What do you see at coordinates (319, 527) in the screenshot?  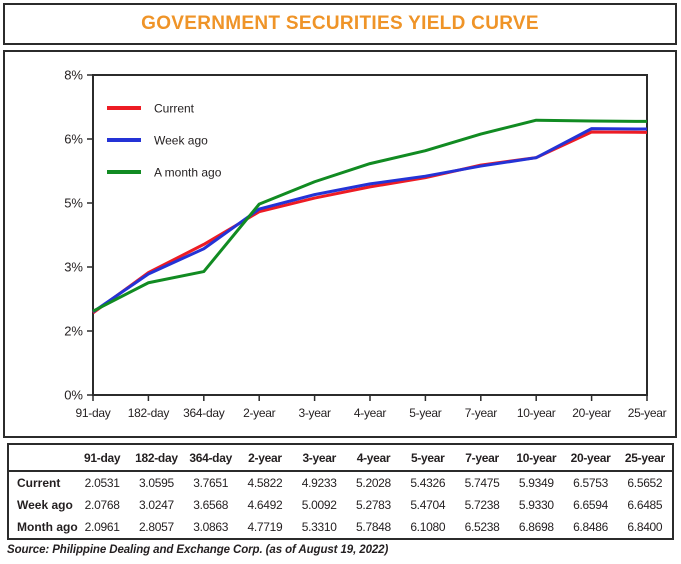 I see `table-cell: 5.3310` at bounding box center [319, 527].